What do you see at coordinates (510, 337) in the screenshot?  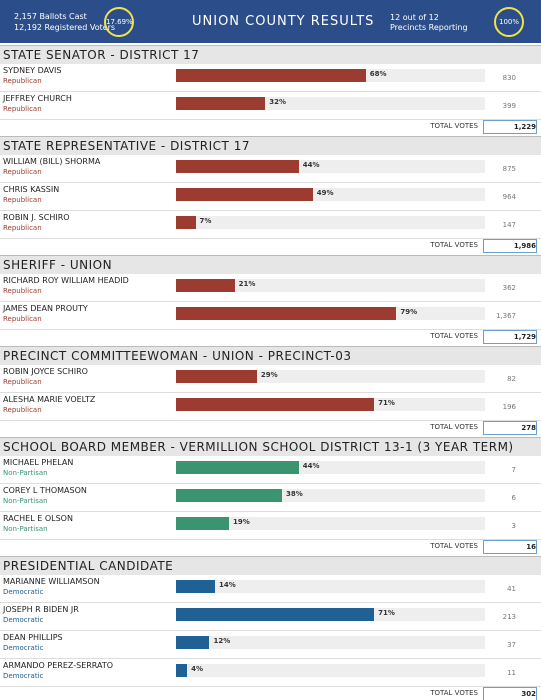 I see `total: 1,729` at bounding box center [510, 337].